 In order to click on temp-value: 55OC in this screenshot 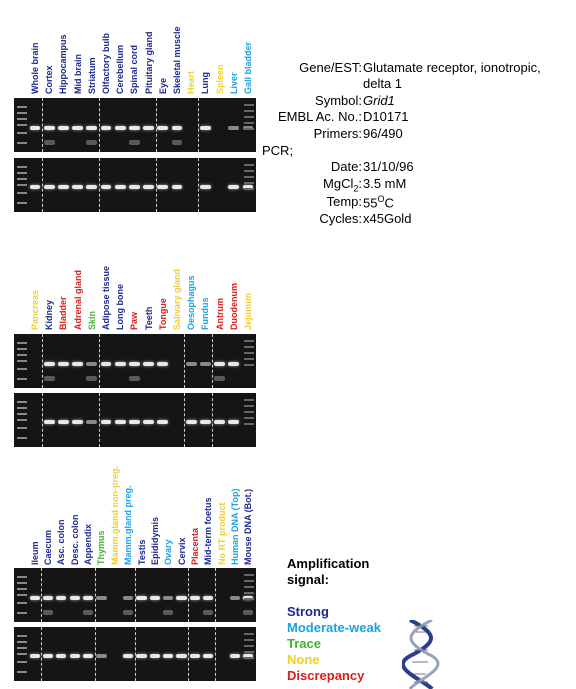, I will do `click(378, 202)`.